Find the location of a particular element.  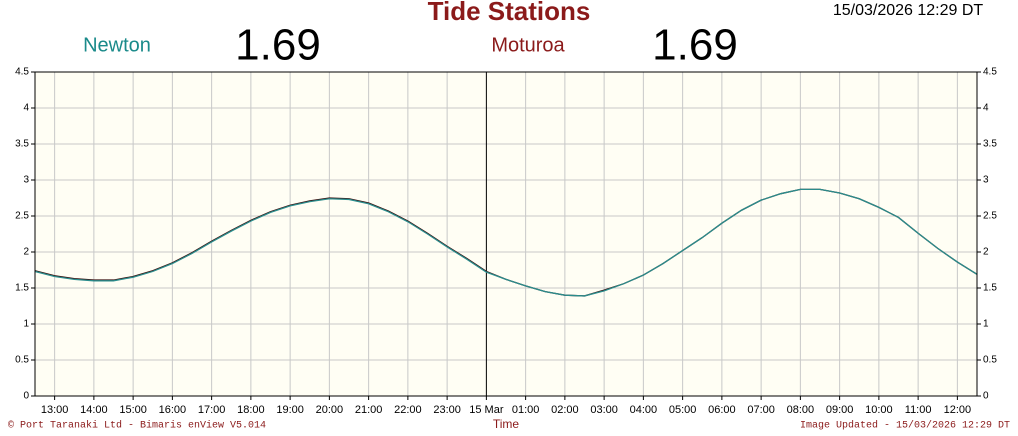

x-tick-label: 20:00 is located at coordinates (330, 410).